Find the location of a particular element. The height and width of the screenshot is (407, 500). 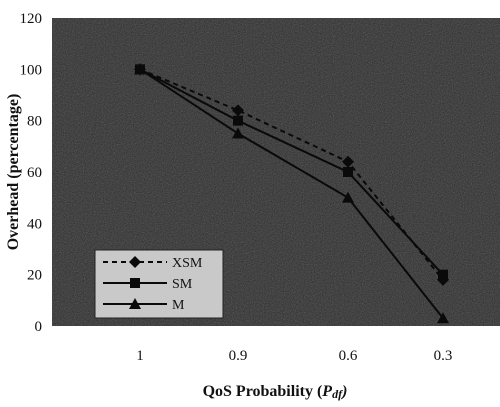

y-tick-label: 0 is located at coordinates (39, 327).